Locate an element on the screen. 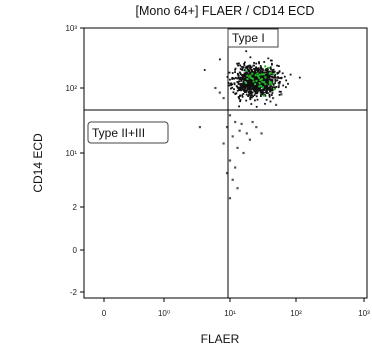 The image size is (372, 349). gate-type-ii-iii: Type II+III is located at coordinates (128, 132).